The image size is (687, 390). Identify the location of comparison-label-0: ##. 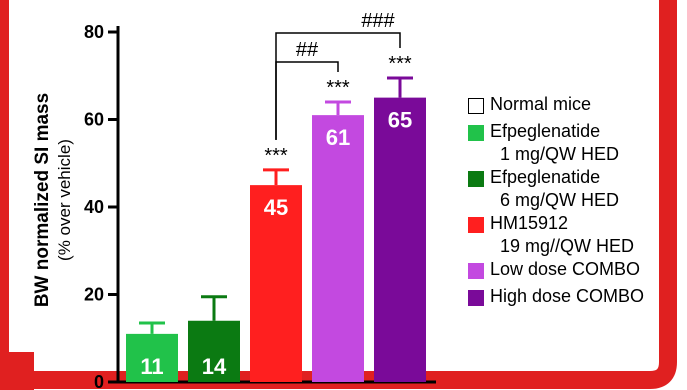
(307, 50).